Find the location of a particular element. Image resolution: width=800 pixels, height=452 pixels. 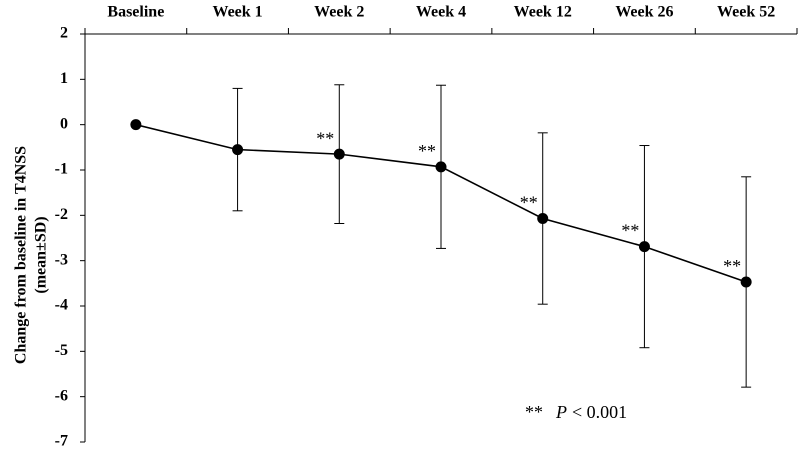

x-tick-label: Week 2 is located at coordinates (339, 12).